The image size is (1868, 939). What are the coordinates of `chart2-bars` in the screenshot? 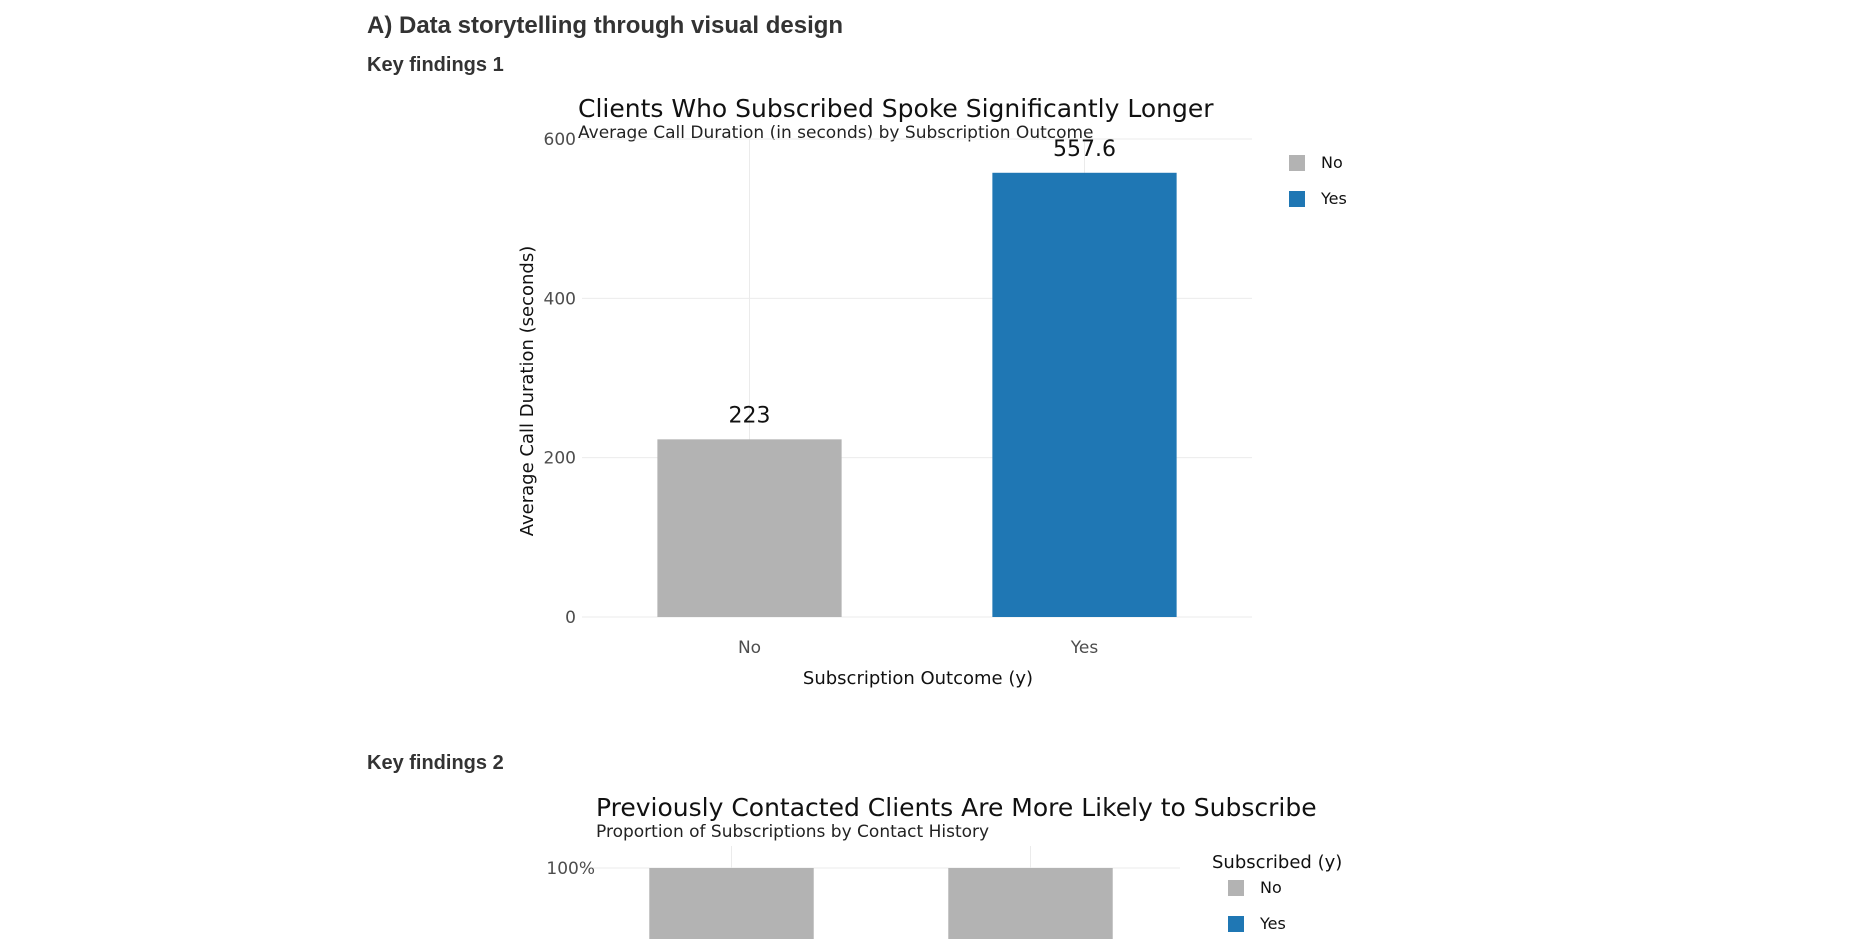 It's located at (881, 903).